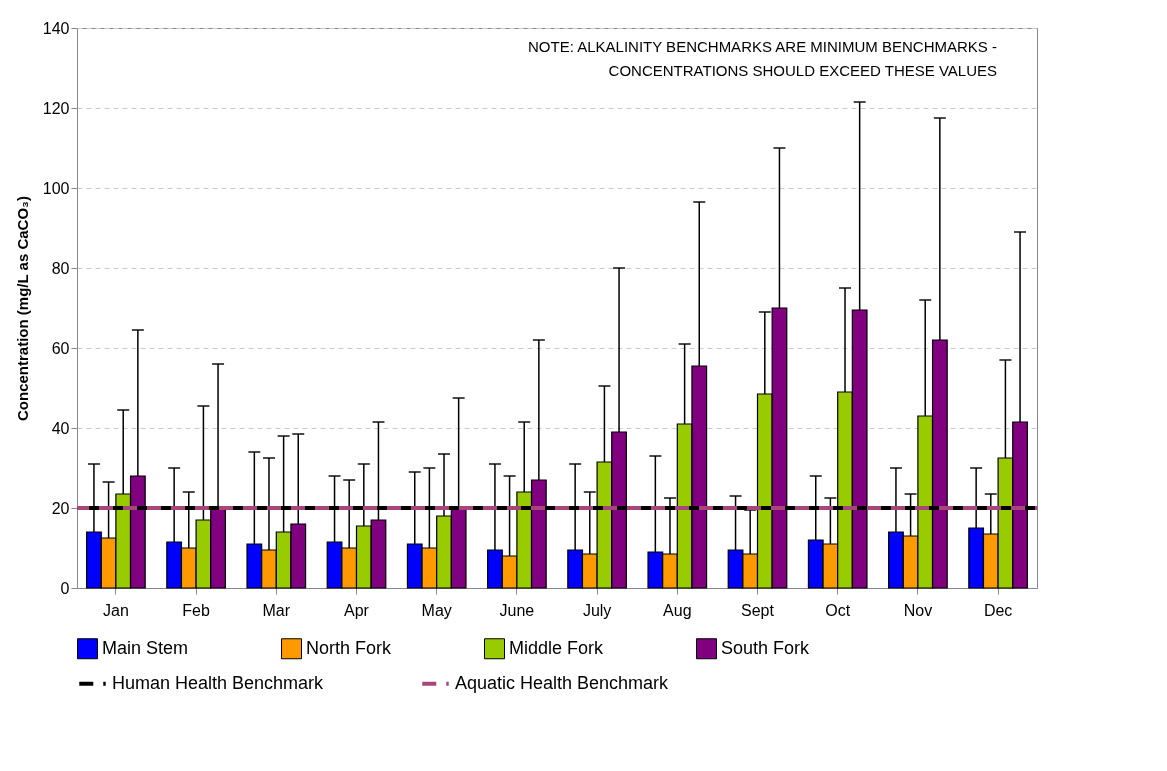 The image size is (1167, 771). Describe the element at coordinates (22, 308) in the screenshot. I see `y-axis-title: Concentration (mg/L as CaCO₃)` at that location.